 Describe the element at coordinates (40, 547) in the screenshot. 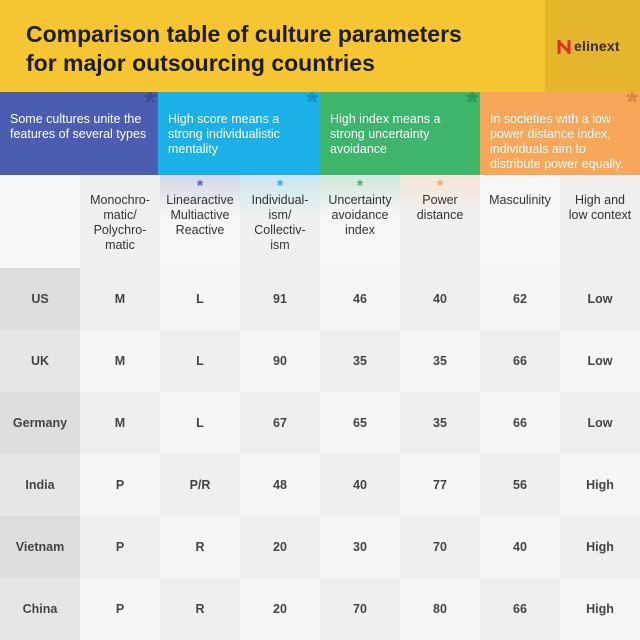

I see `row-header: Vietnam` at that location.